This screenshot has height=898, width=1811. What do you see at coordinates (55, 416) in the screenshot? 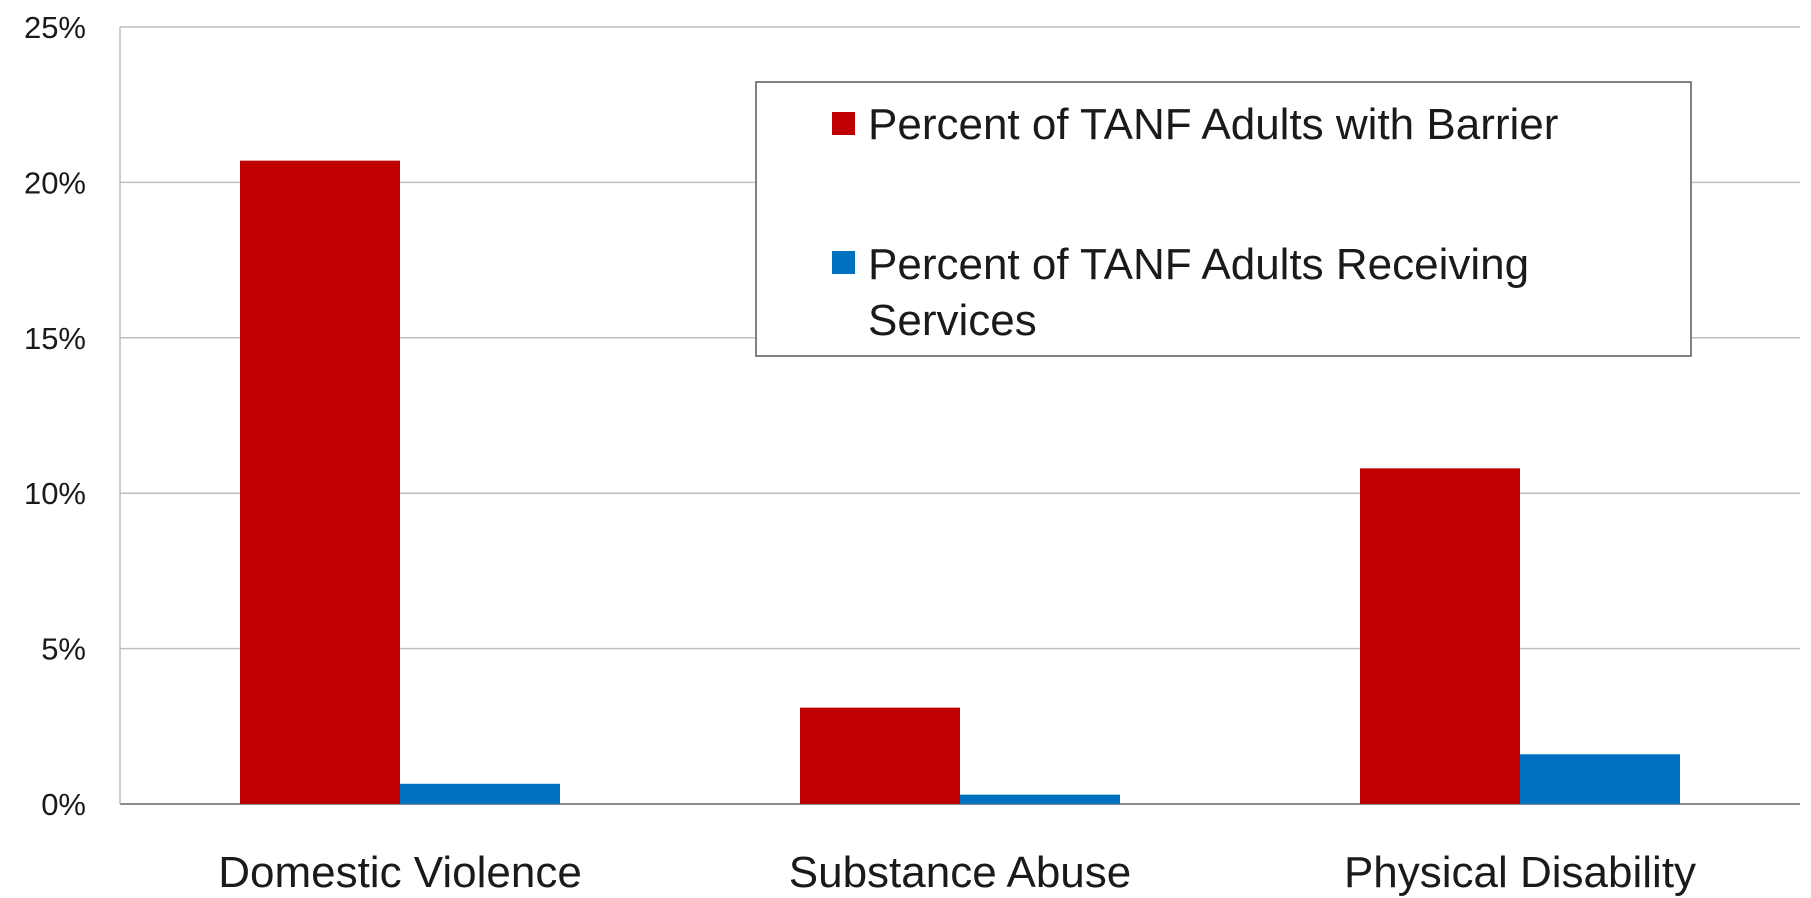
I see `y-axis-ticks: 0% 5% 10% 15% 20% 25%` at bounding box center [55, 416].